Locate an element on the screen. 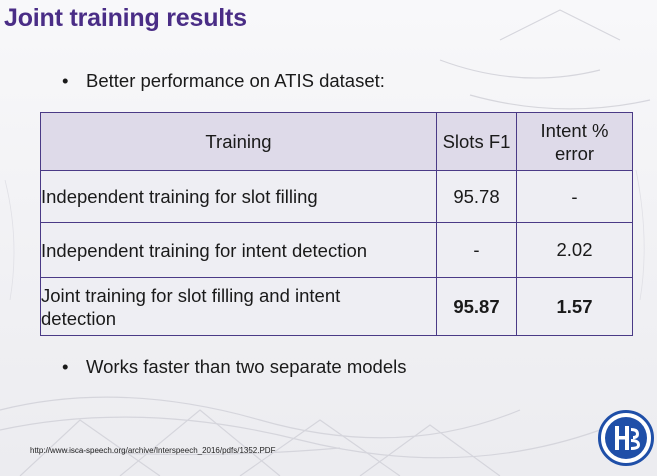  row-slots-f1: 95.78 is located at coordinates (476, 196).